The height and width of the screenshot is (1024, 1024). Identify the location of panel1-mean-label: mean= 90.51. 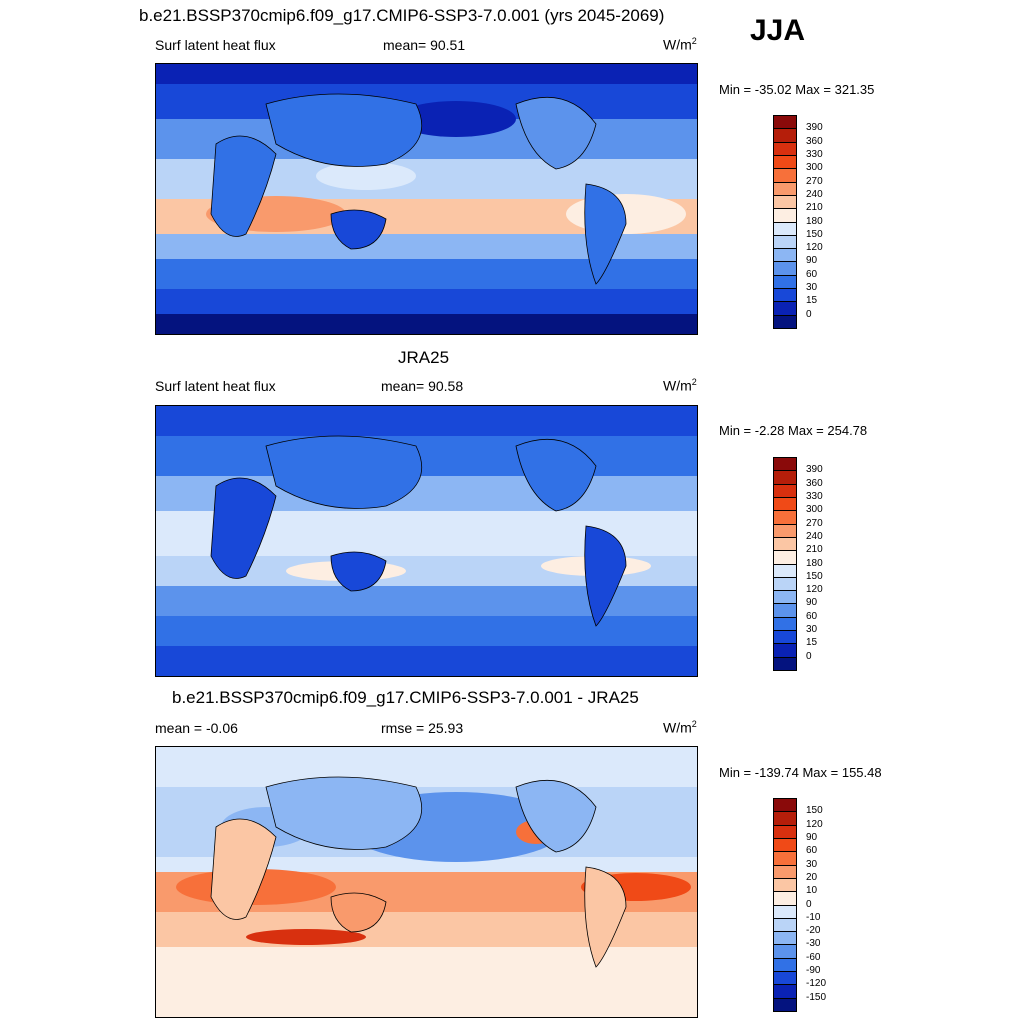
(424, 45).